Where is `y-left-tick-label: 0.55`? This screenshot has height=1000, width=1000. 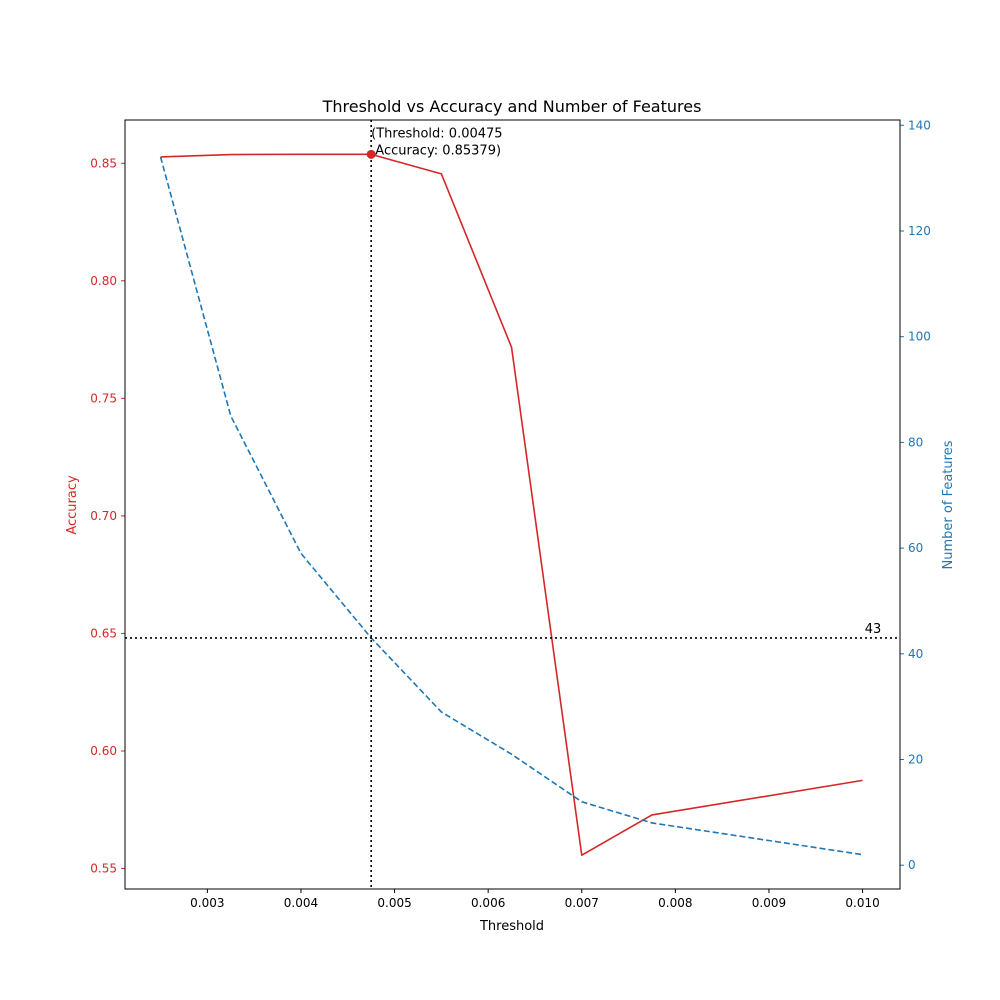
y-left-tick-label: 0.55 is located at coordinates (103, 869).